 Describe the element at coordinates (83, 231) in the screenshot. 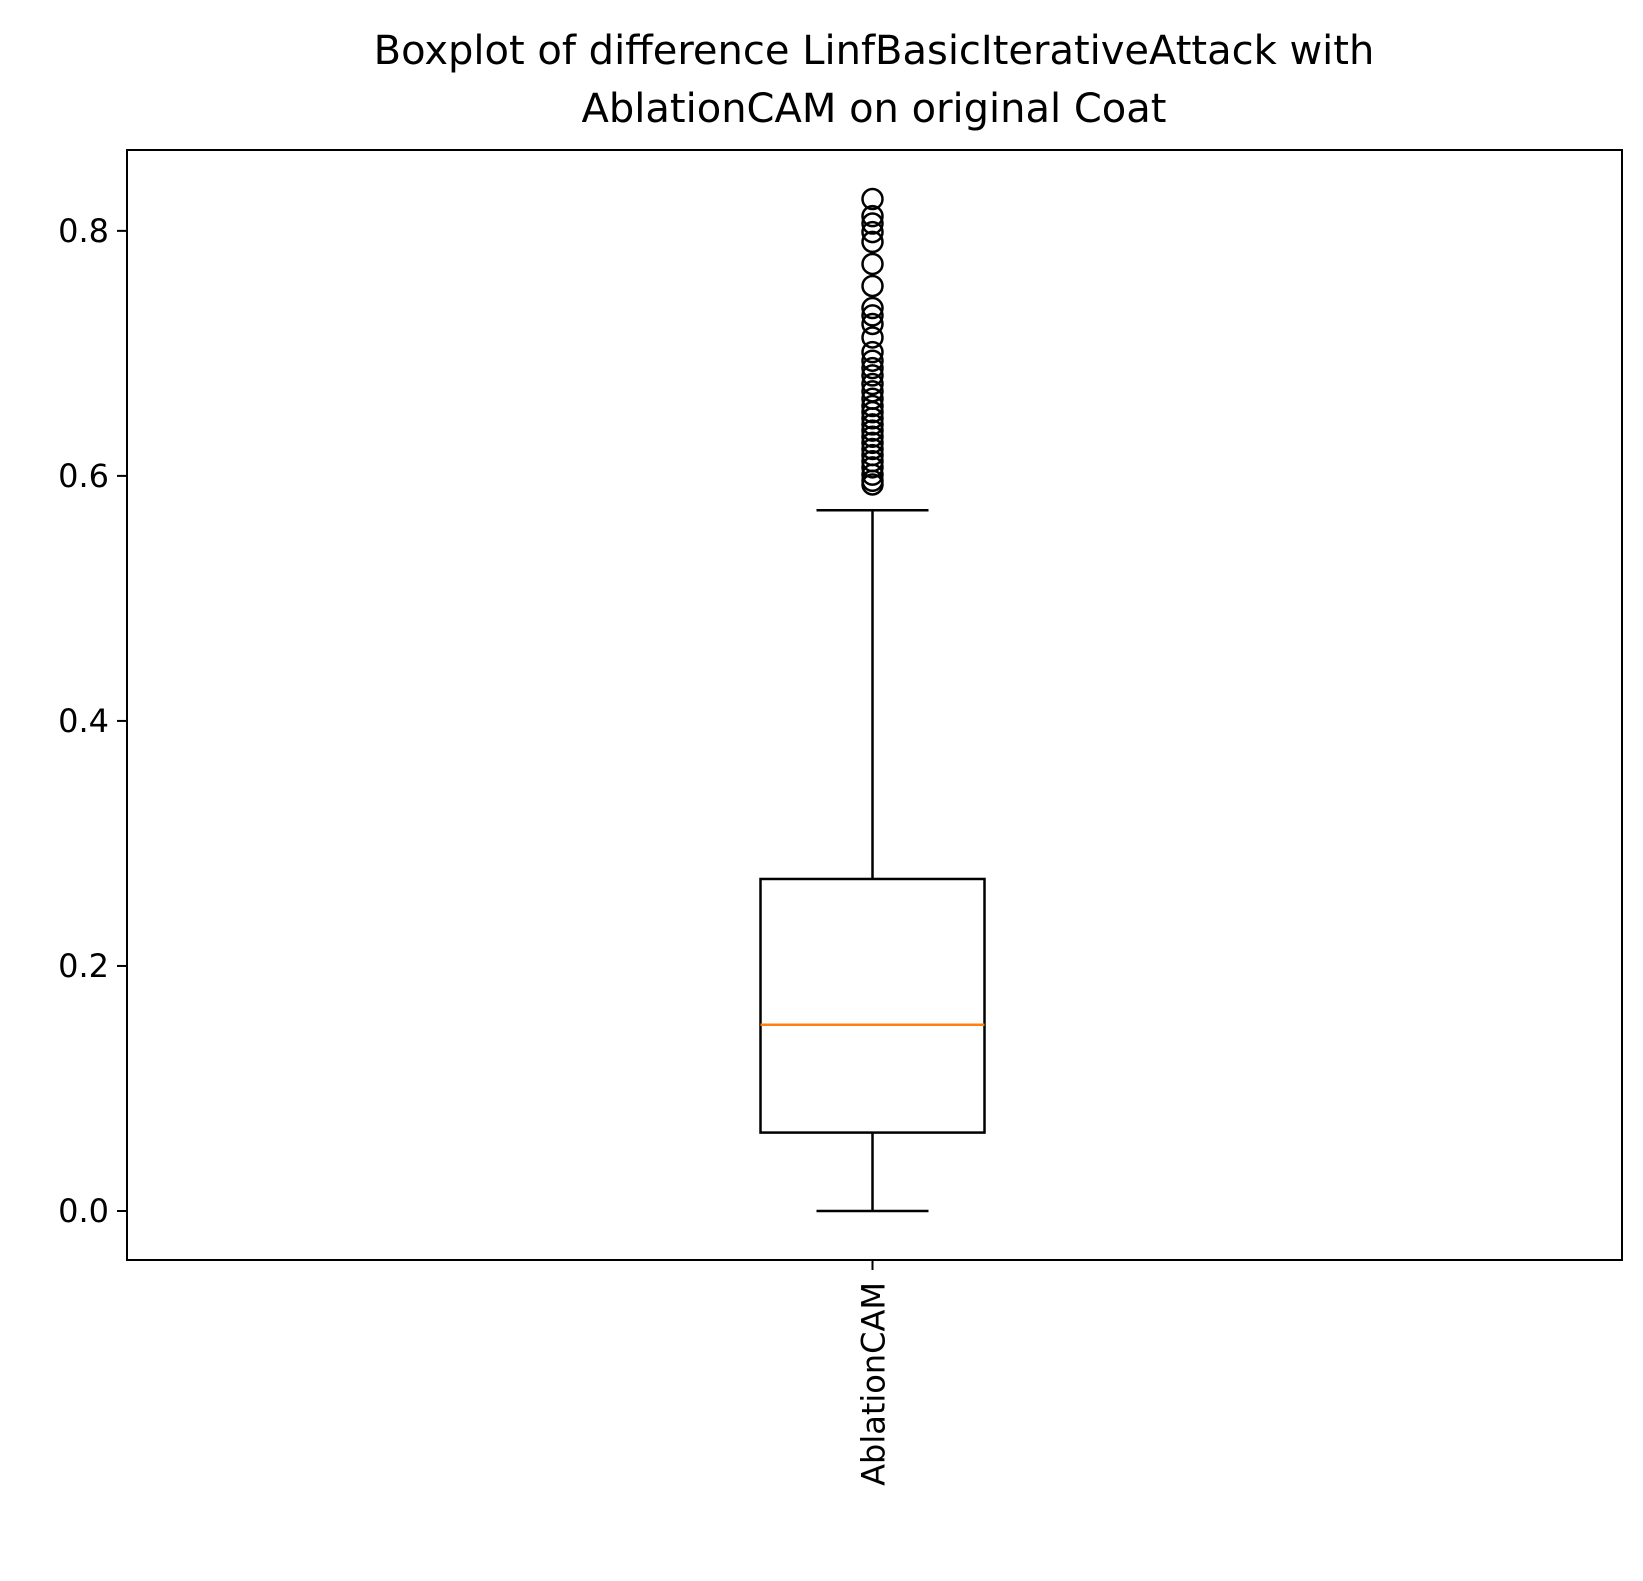

I see `y-tick-label: 0.8` at that location.